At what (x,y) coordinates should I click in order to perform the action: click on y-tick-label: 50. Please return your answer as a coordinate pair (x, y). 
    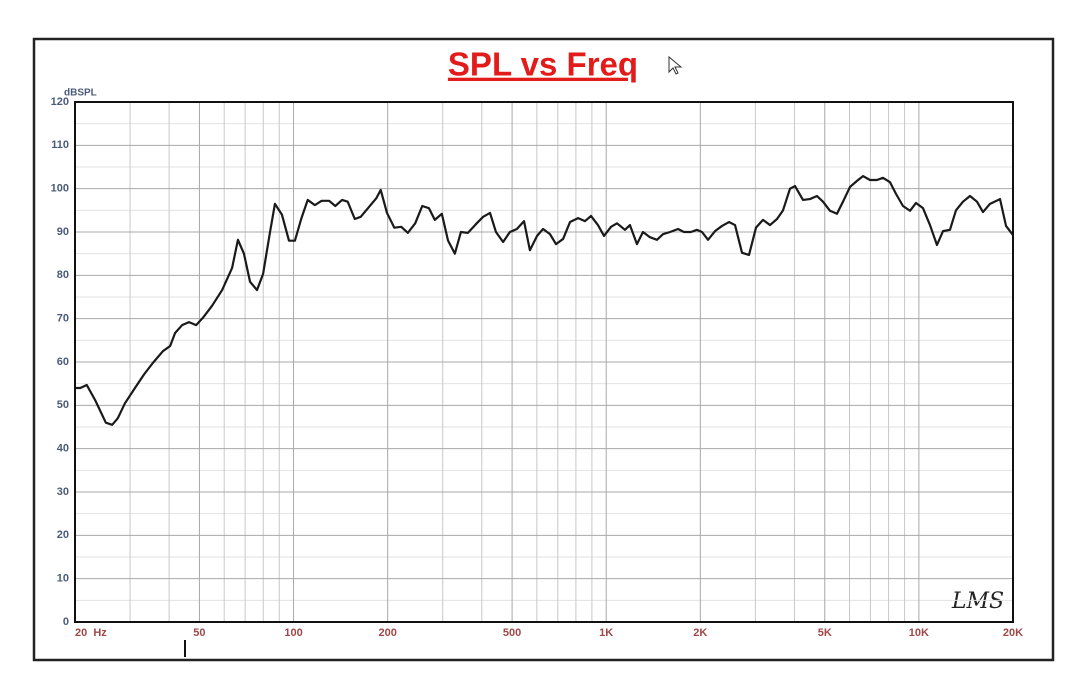
    Looking at the image, I should click on (63, 405).